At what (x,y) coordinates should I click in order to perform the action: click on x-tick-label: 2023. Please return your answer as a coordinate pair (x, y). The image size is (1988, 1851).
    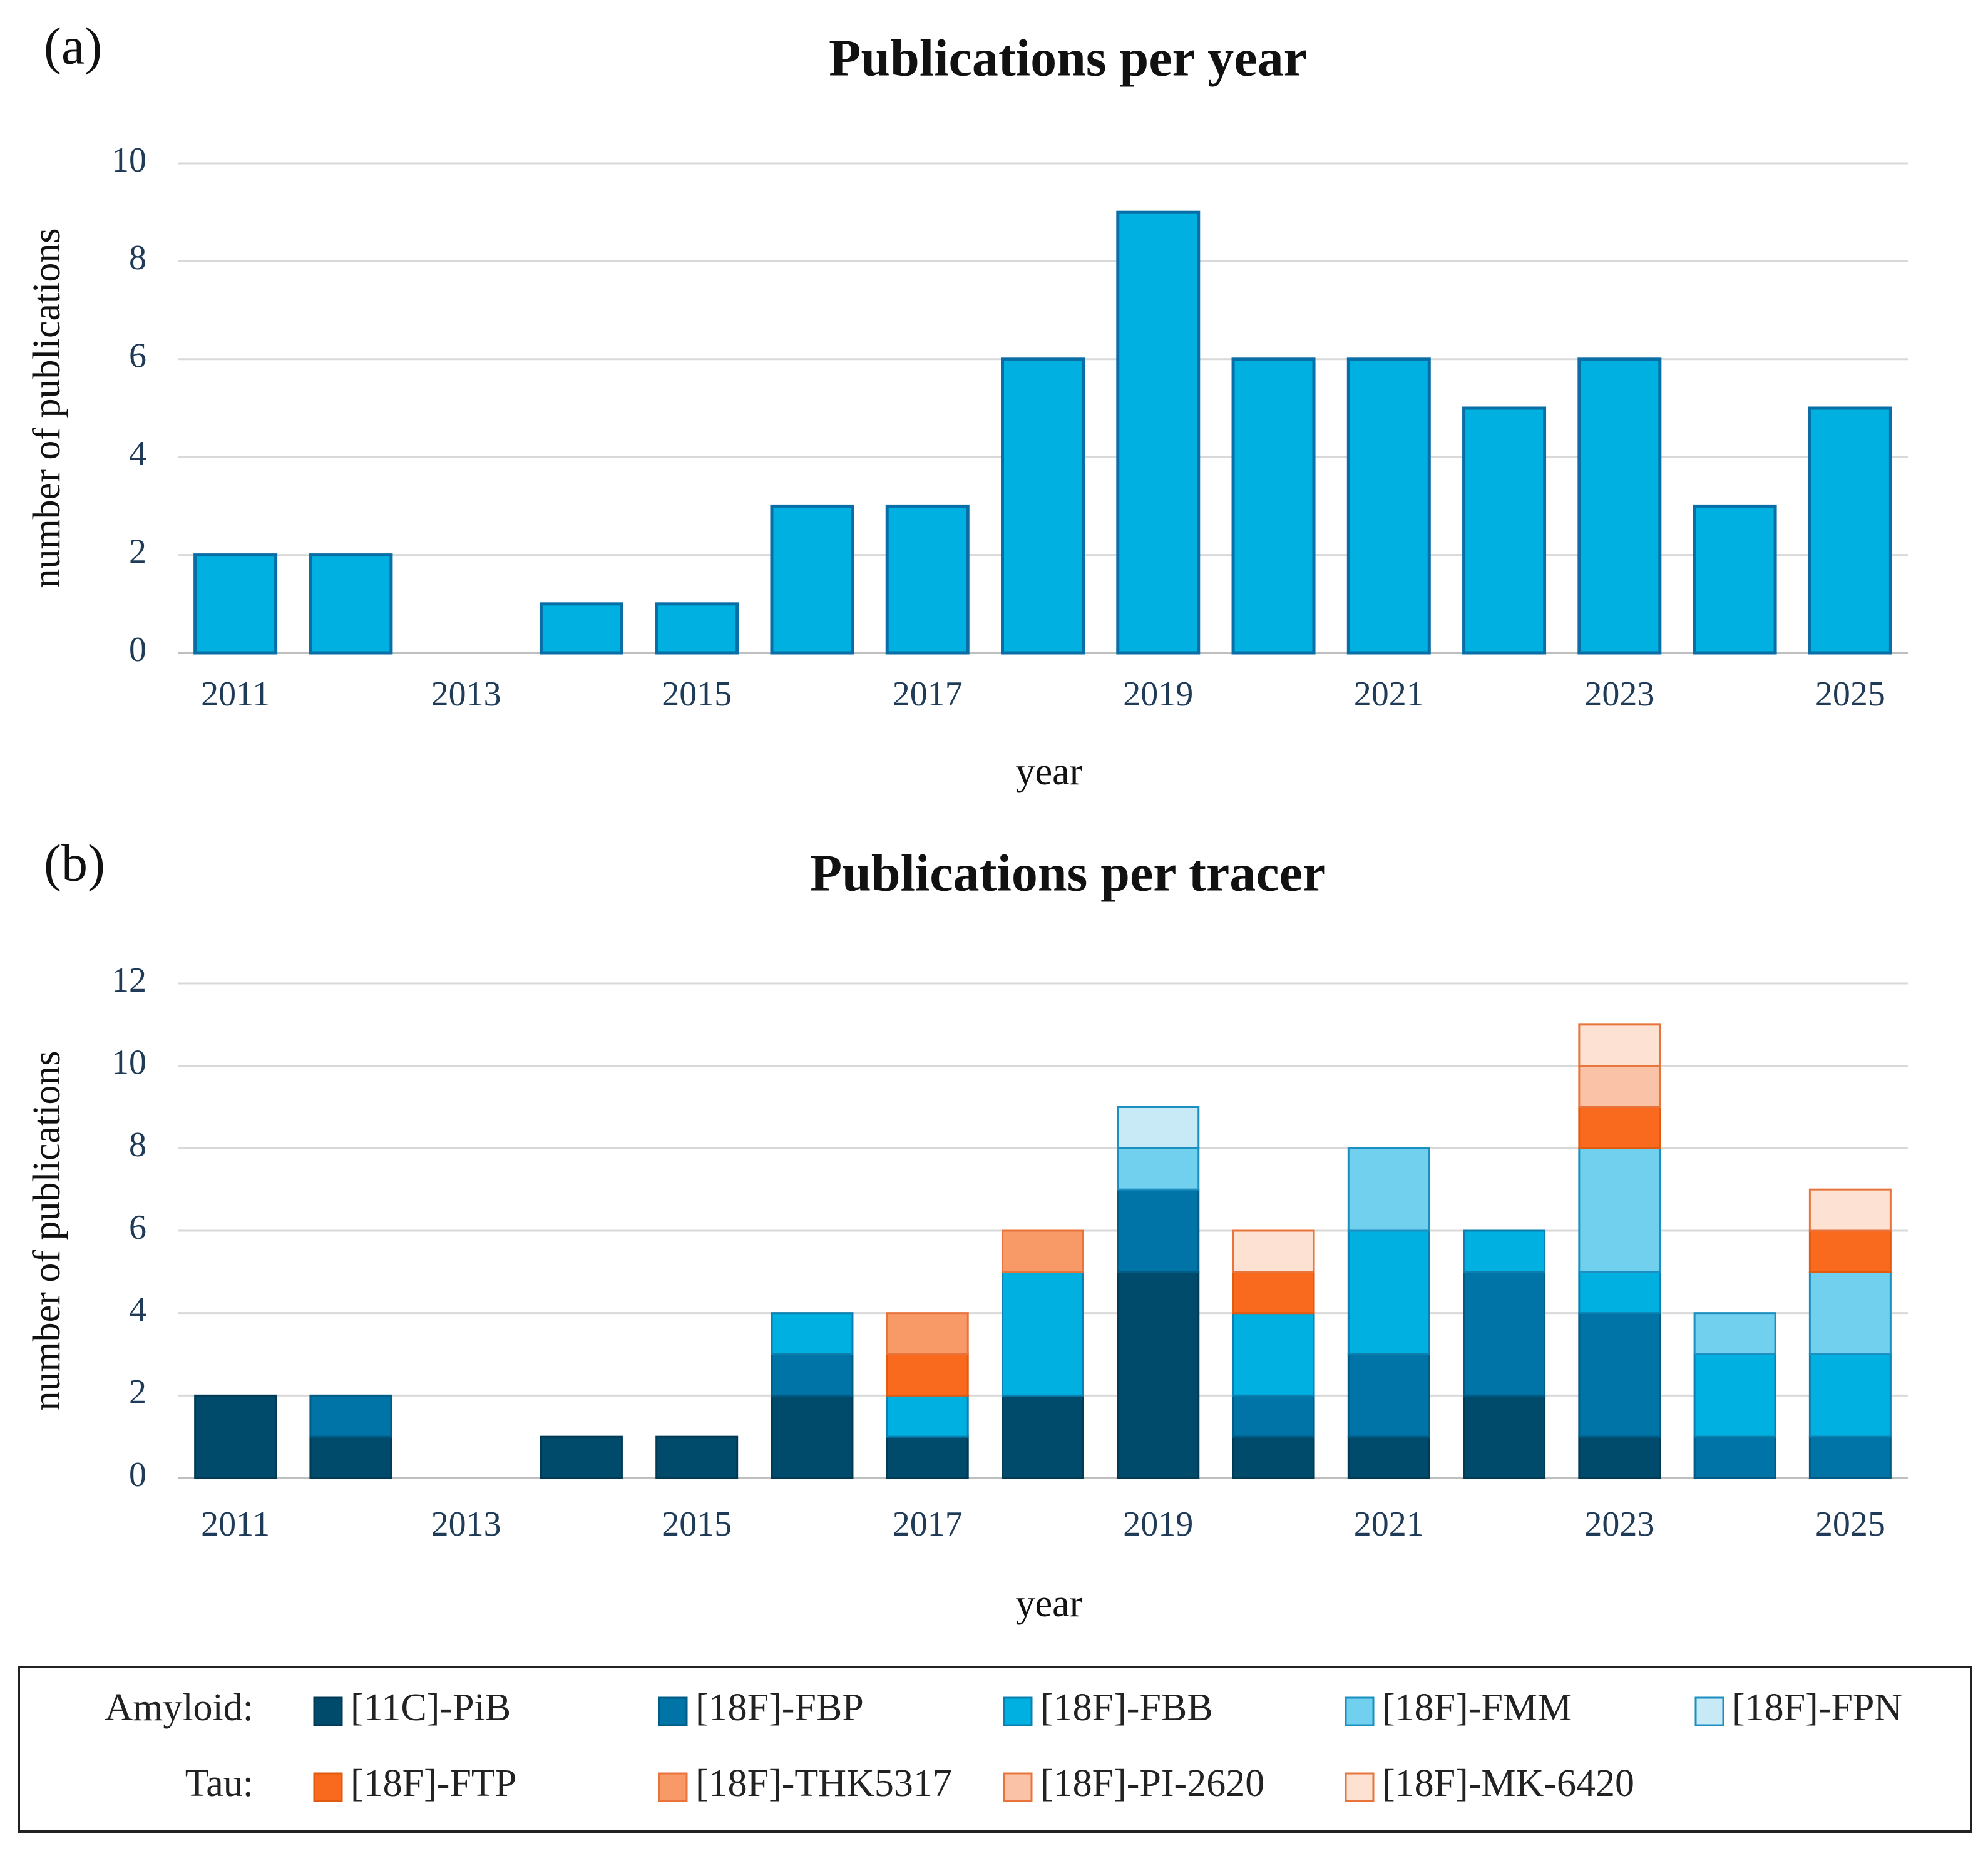
    Looking at the image, I should click on (1619, 1525).